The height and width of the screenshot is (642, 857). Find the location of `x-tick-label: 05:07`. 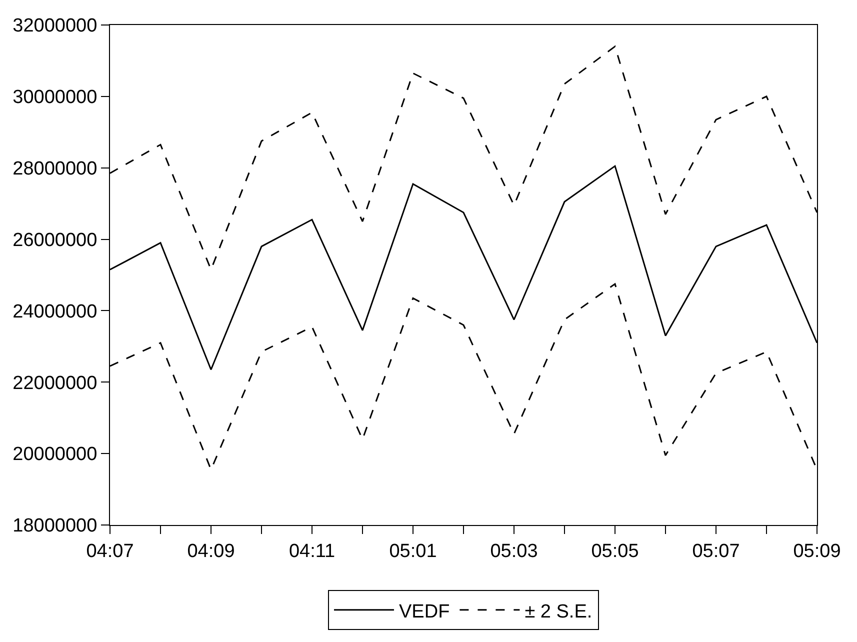

x-tick-label: 05:07 is located at coordinates (716, 551).